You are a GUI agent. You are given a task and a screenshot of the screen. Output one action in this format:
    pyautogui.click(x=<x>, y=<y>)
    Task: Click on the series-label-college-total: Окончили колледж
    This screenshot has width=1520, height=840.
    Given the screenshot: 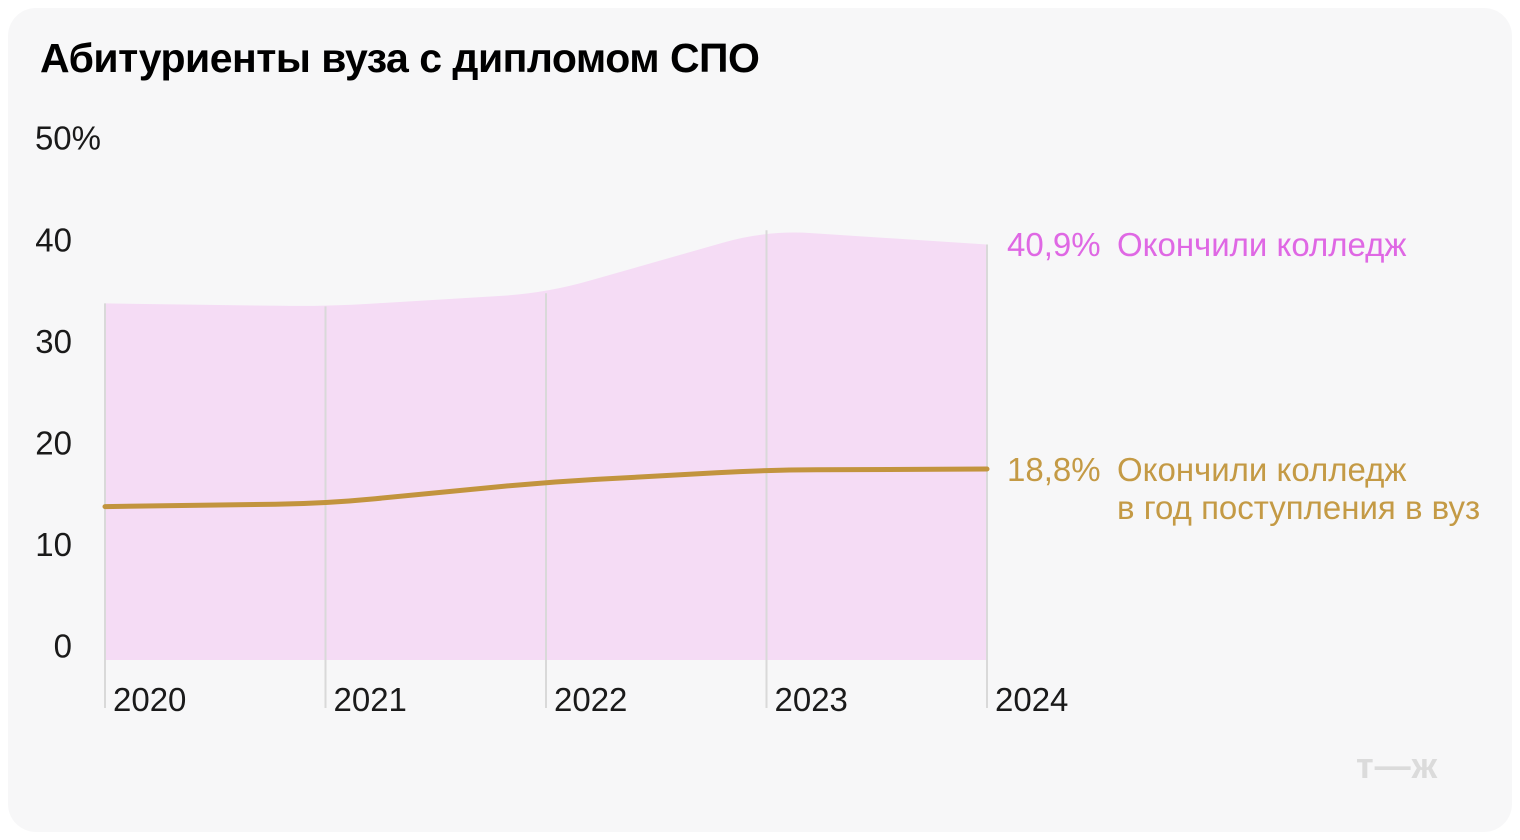 What is the action you would take?
    pyautogui.click(x=1262, y=244)
    